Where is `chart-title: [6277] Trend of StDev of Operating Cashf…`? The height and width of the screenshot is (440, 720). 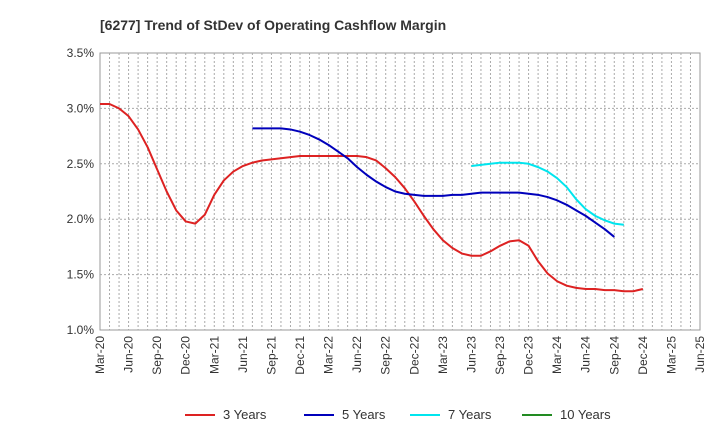 chart-title: [6277] Trend of StDev of Operating Cashf… is located at coordinates (273, 25).